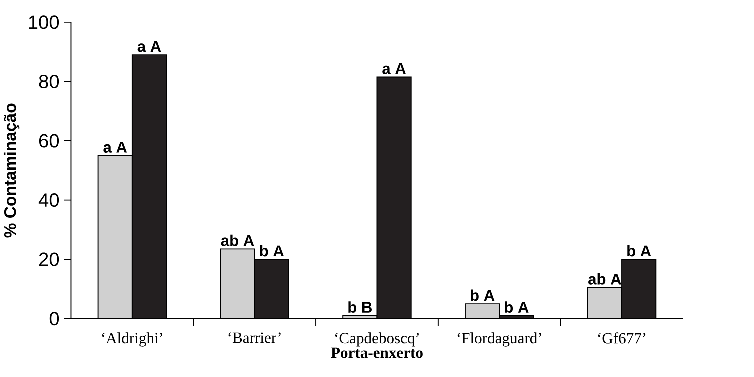 Image resolution: width=754 pixels, height=377 pixels. Describe the element at coordinates (49, 81) in the screenshot. I see `y-tick-label: 80` at that location.